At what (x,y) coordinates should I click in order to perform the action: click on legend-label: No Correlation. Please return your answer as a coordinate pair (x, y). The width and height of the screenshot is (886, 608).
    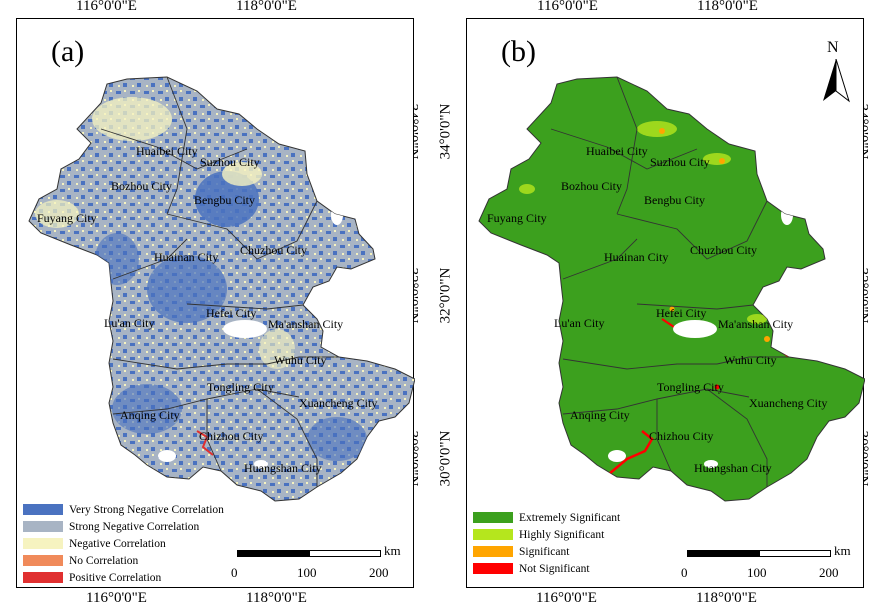
    Looking at the image, I should click on (104, 560).